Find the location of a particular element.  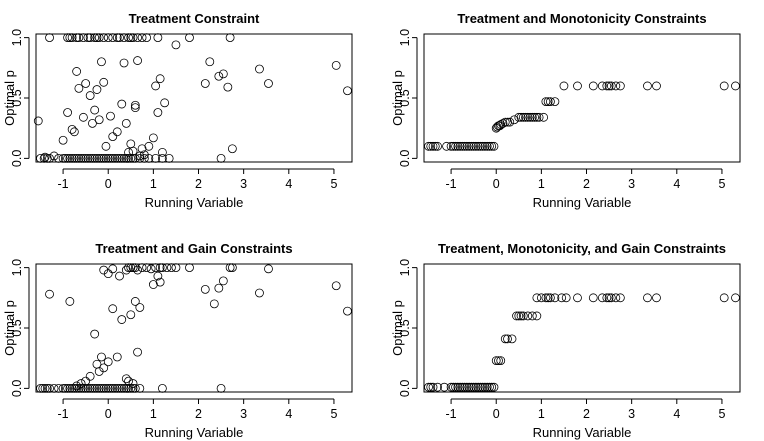

y-tick-label: 0.0 is located at coordinates (17, 388).